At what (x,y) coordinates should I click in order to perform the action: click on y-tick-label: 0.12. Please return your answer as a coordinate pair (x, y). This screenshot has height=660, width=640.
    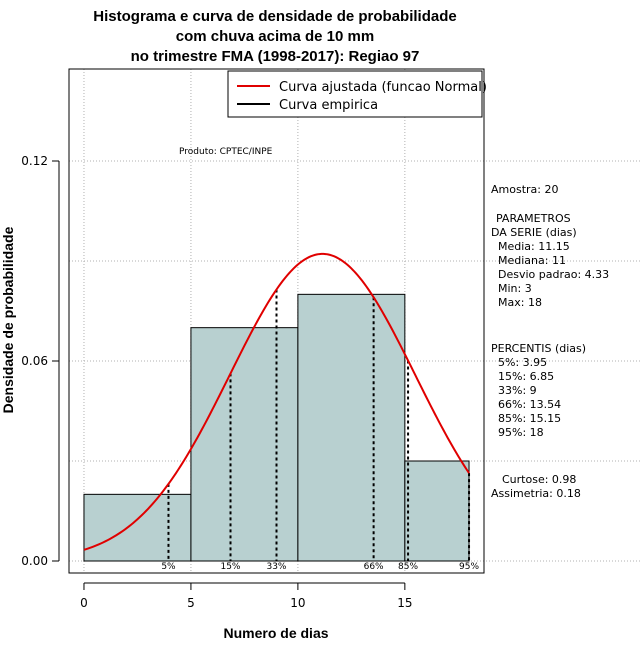
    Looking at the image, I should click on (34, 161).